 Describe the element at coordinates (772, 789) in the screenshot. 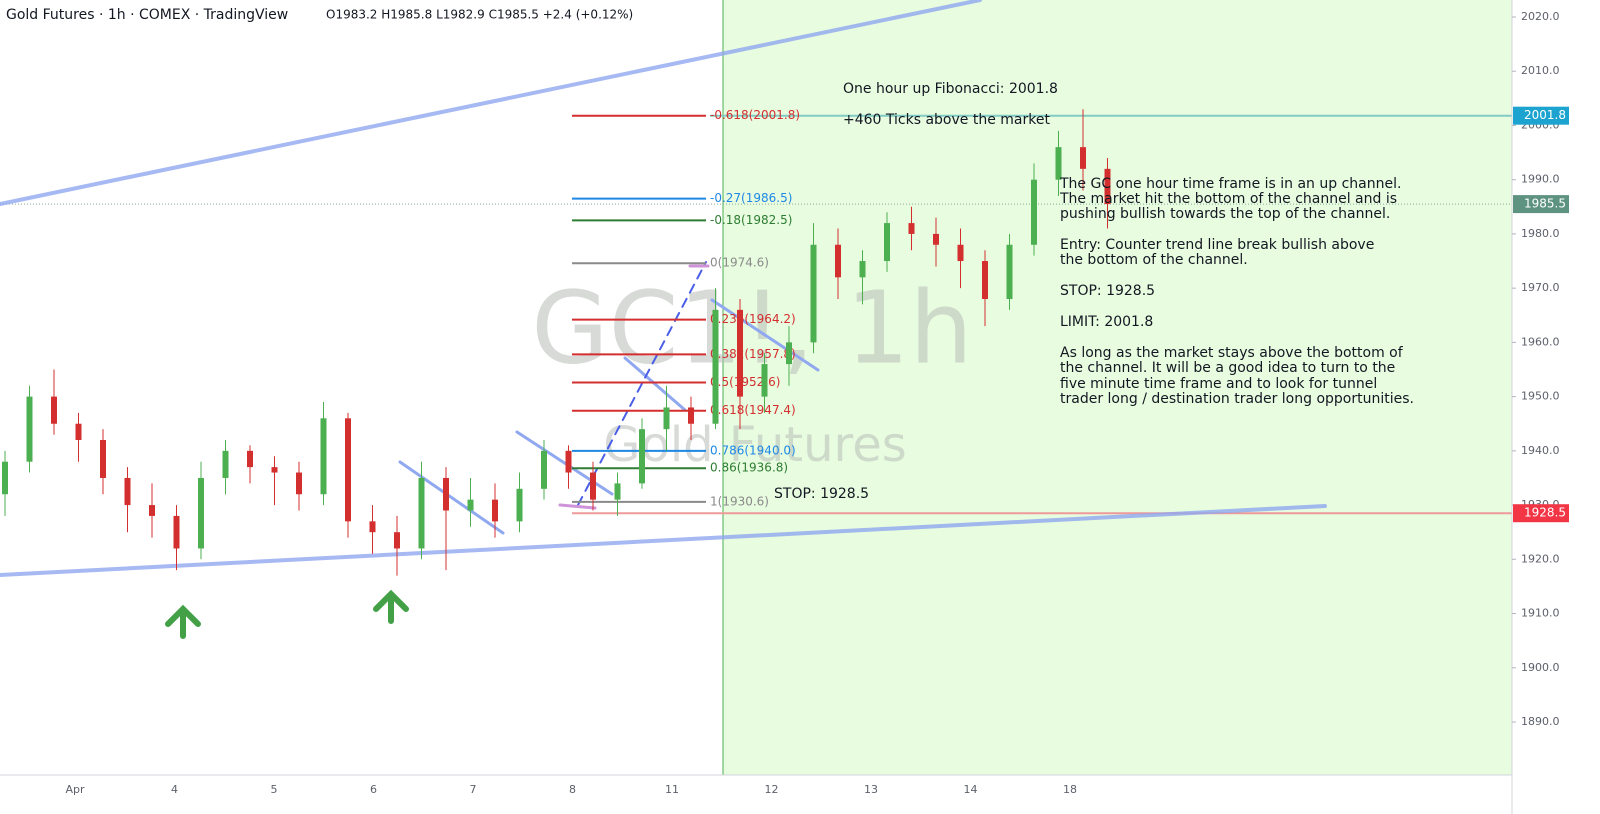

I see `x-tick-label: 12` at that location.